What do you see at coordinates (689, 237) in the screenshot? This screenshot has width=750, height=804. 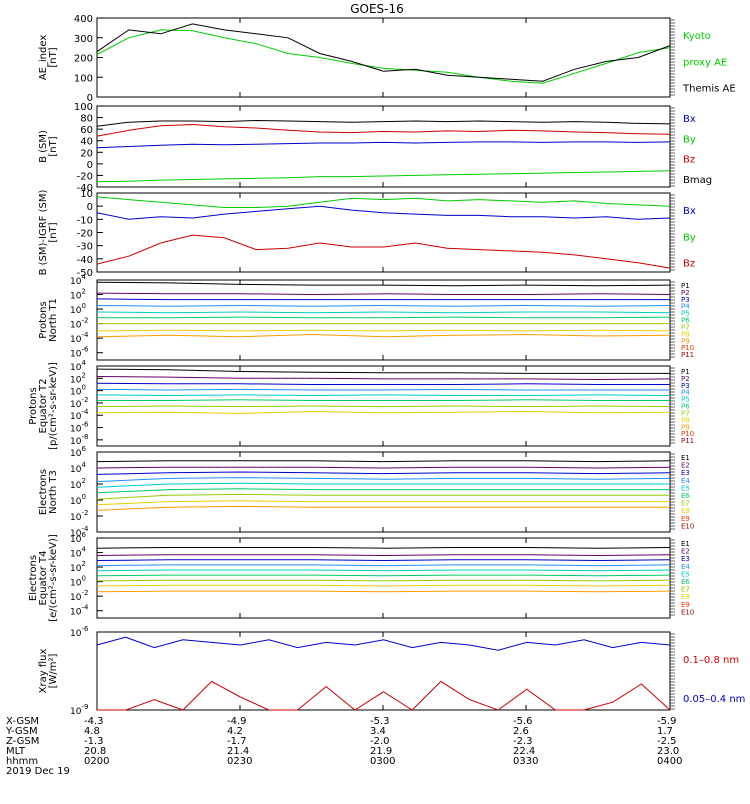 I see `legend-entry: By` at bounding box center [689, 237].